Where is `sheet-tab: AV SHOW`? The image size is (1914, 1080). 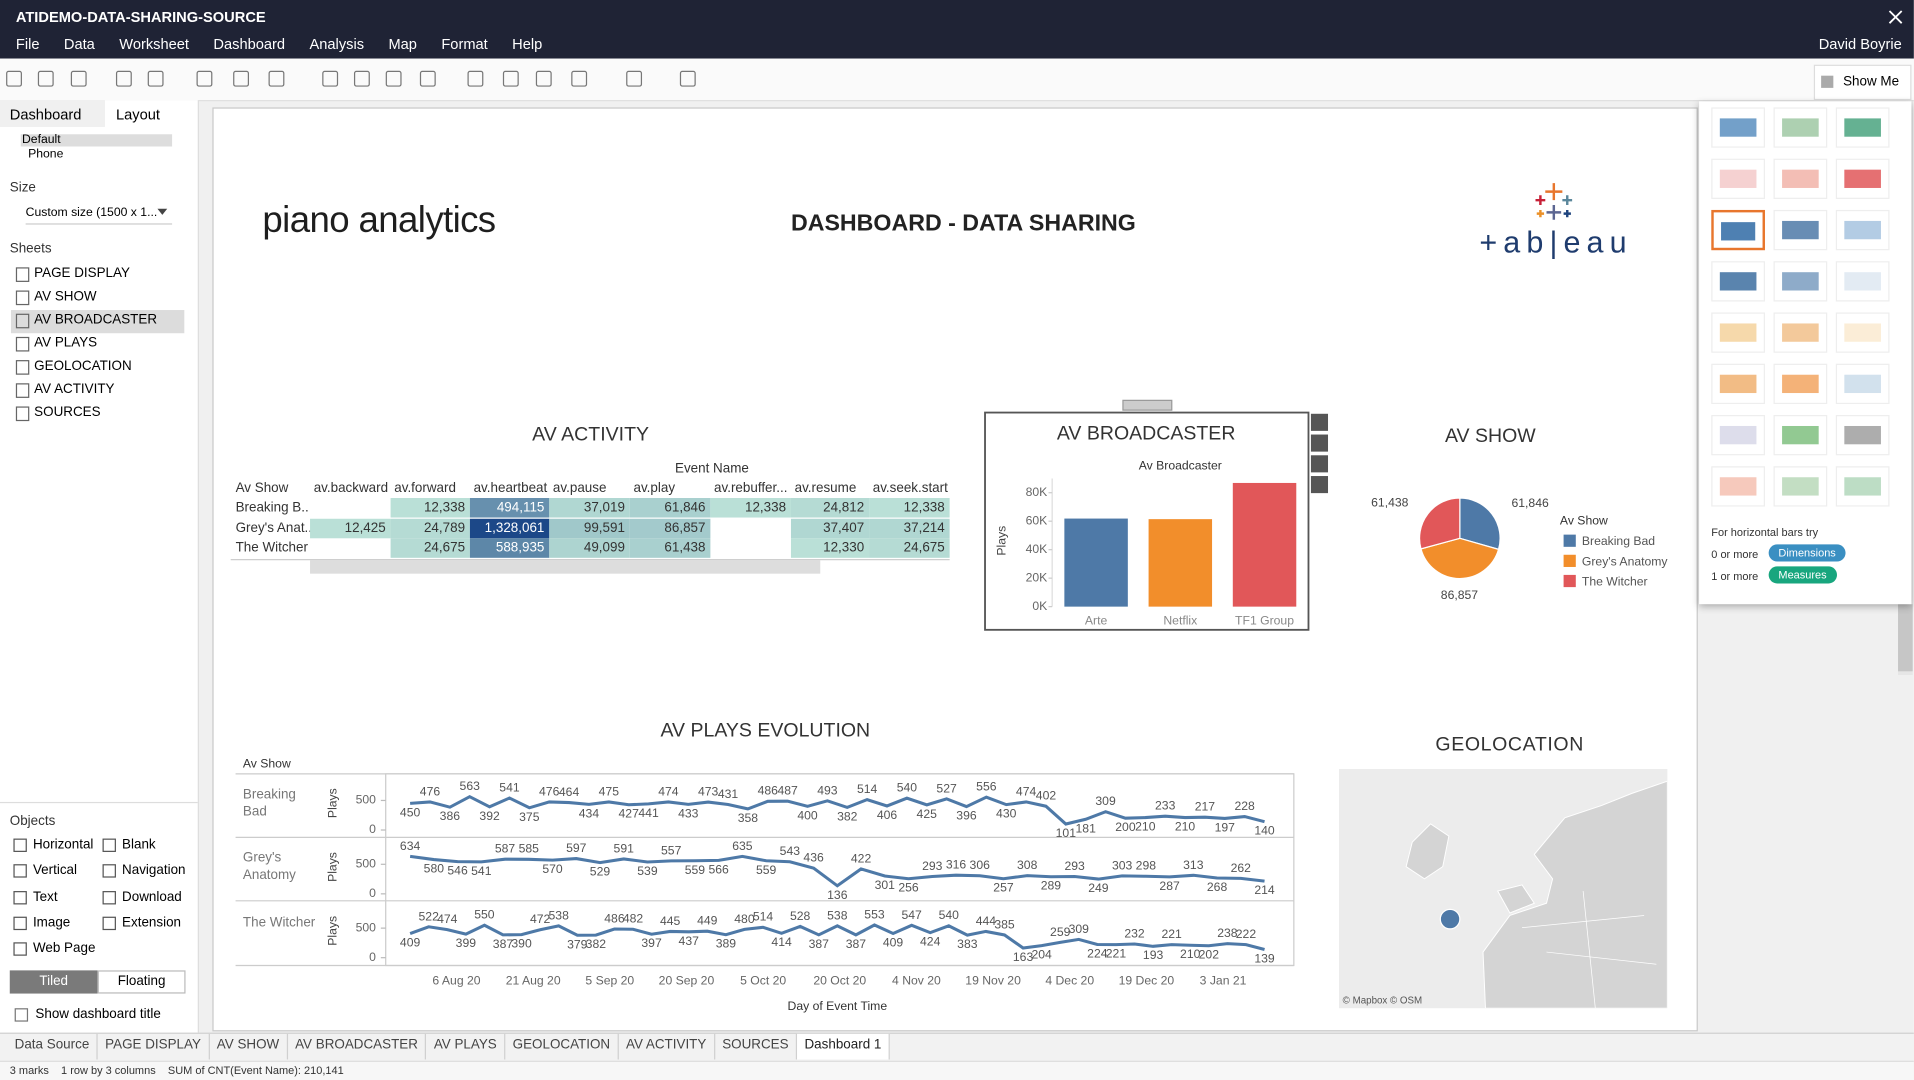
sheet-tab: AV SHOW is located at coordinates (248, 1046).